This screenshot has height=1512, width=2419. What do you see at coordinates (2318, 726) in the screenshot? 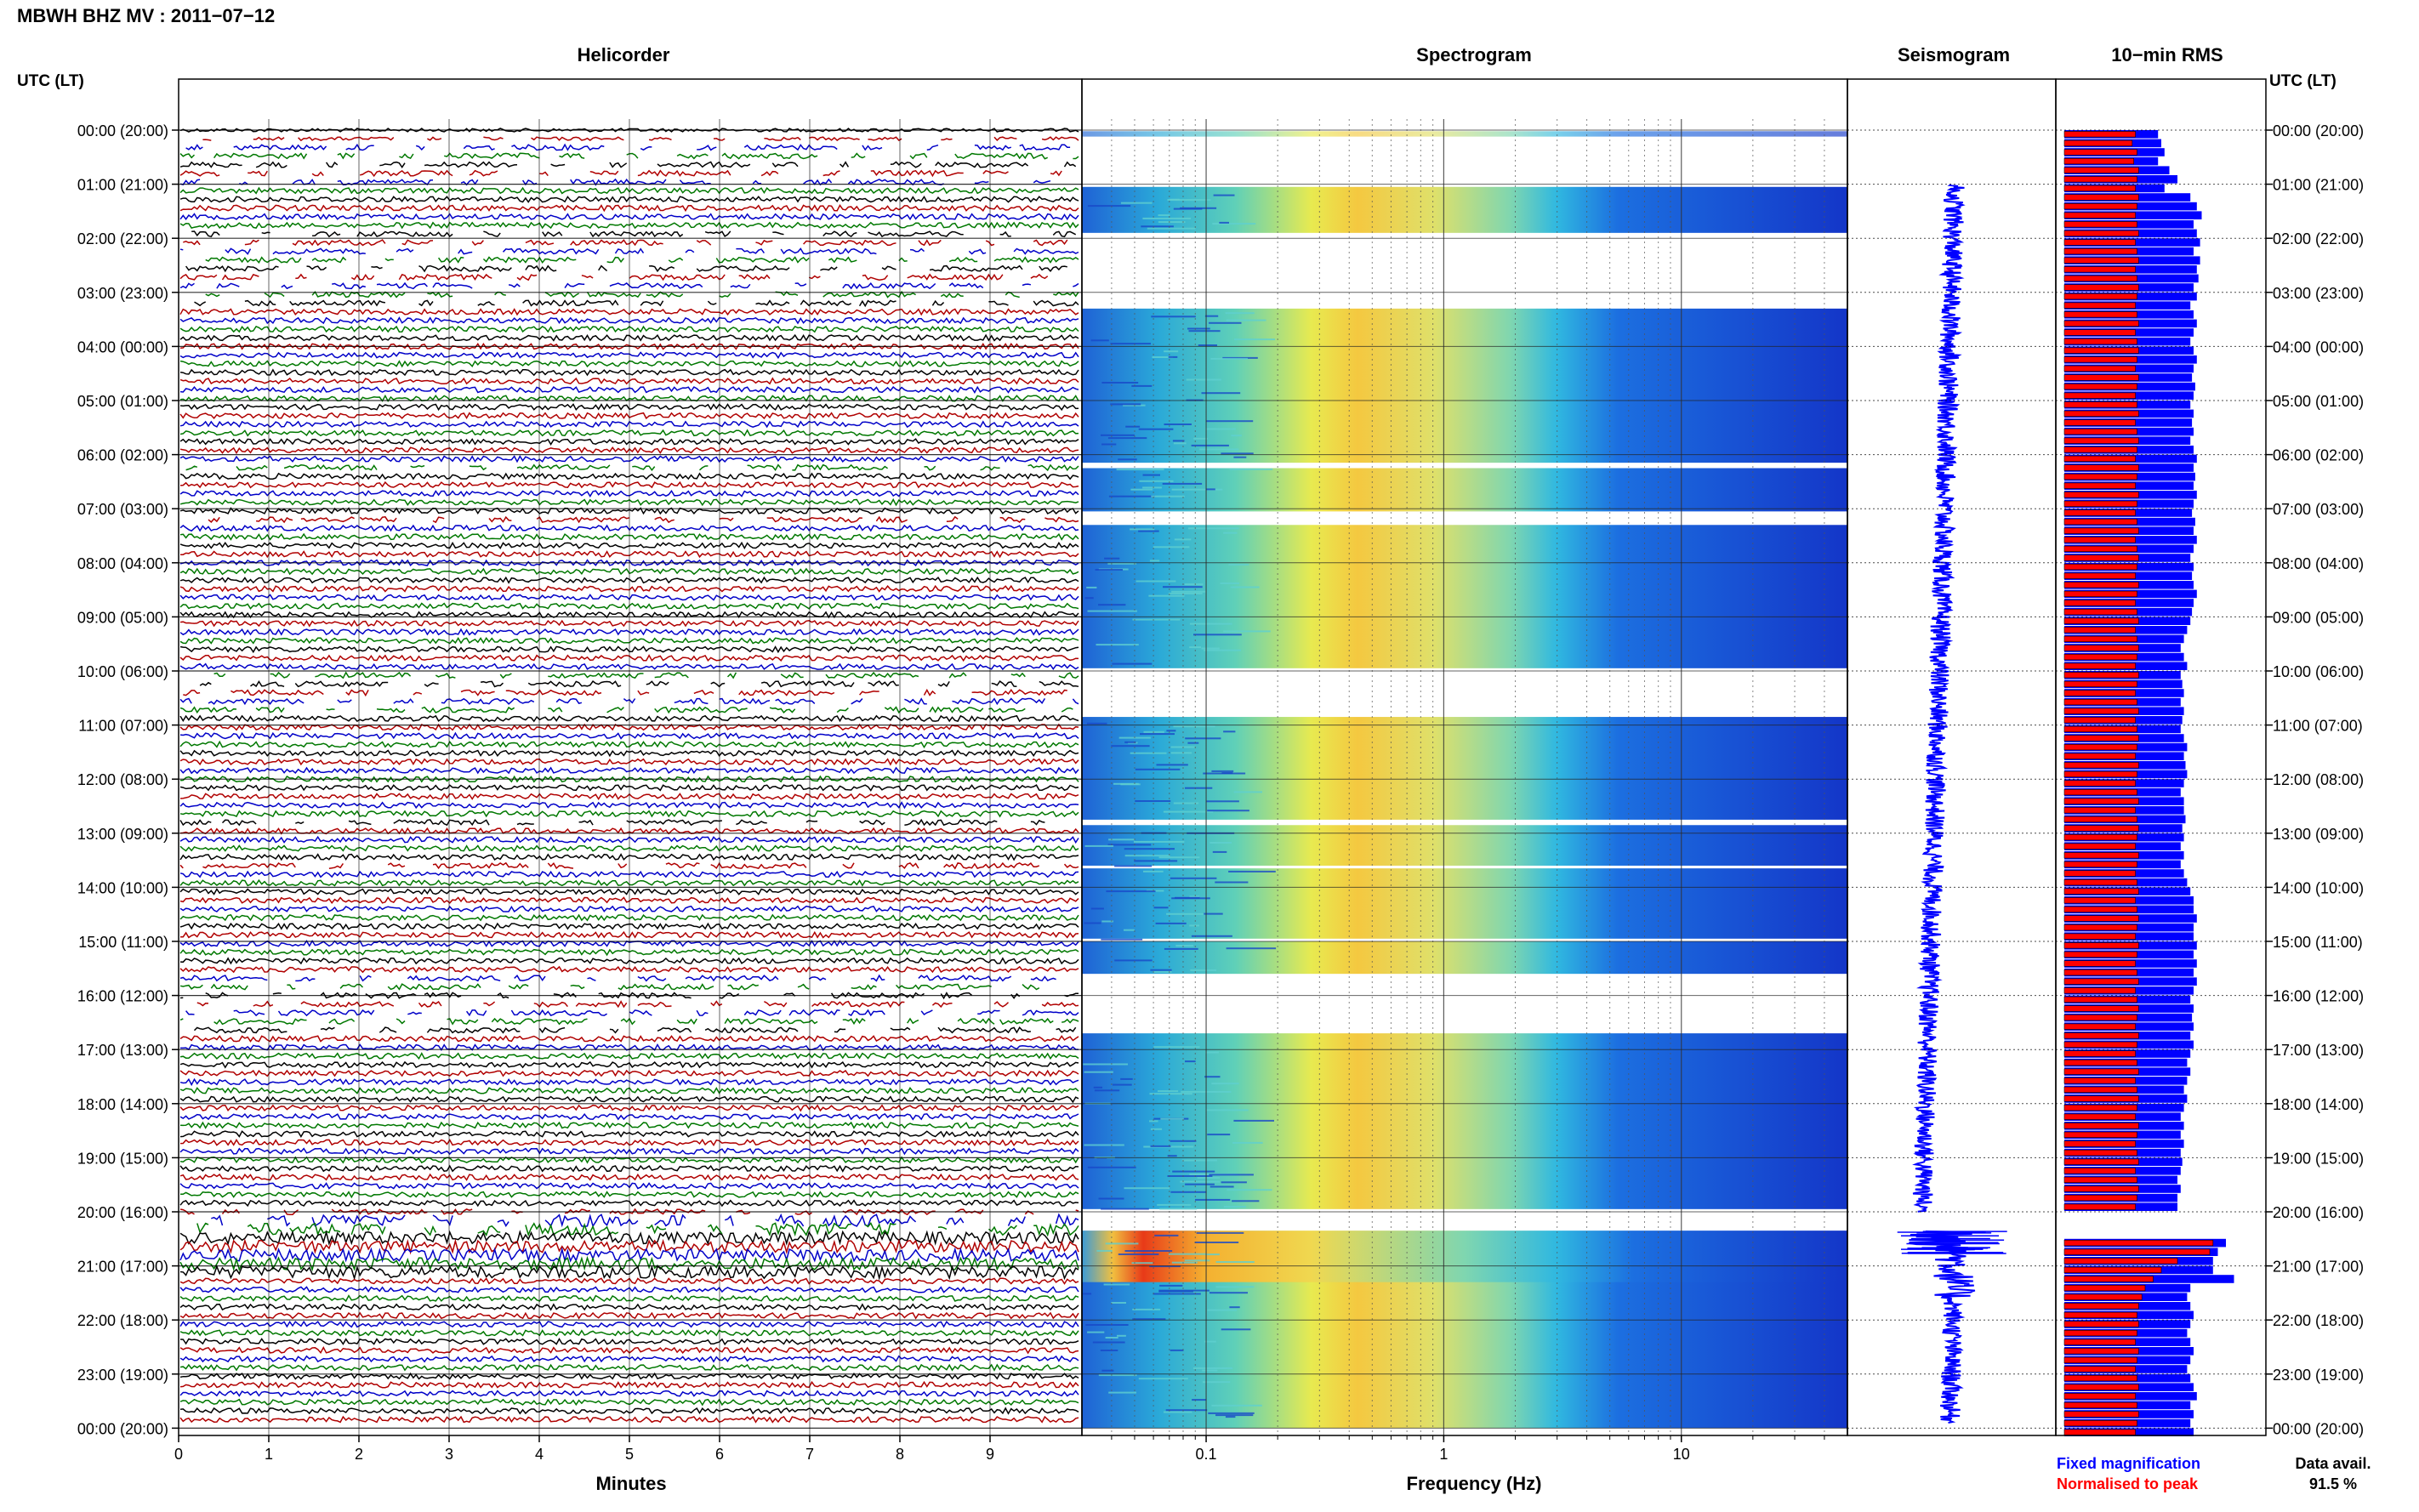
I see `hour-label-right: 11:00 (07:00)` at bounding box center [2318, 726].